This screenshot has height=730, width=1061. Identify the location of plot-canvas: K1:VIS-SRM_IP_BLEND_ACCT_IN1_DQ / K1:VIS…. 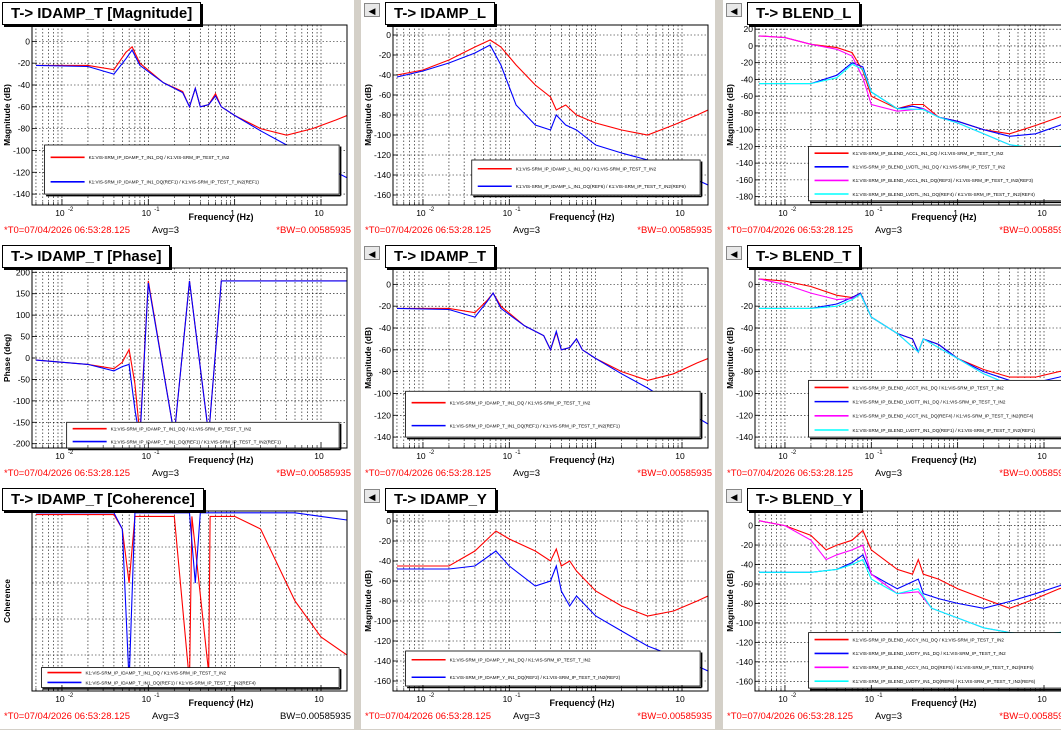
(892, 364).